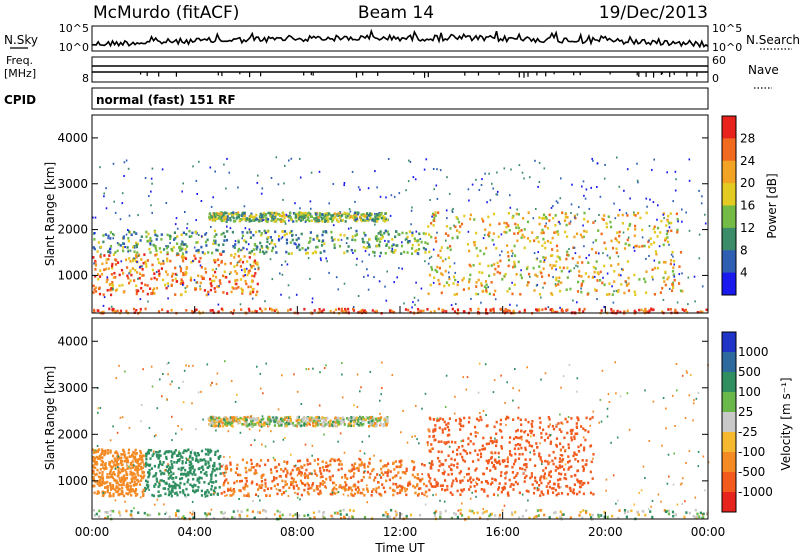 The image size is (800, 554). Describe the element at coordinates (72, 138) in the screenshot. I see `y-tick-label: 4000` at that location.